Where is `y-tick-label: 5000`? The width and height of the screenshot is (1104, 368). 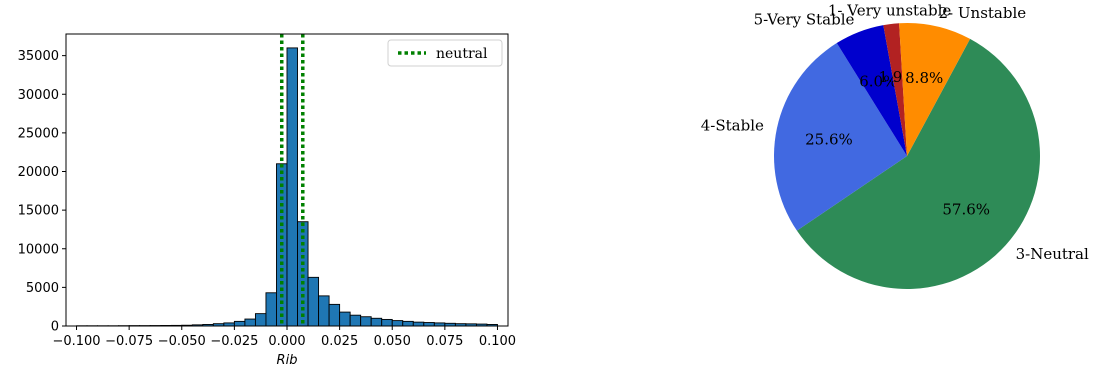 y-tick-label: 5000 is located at coordinates (42, 288).